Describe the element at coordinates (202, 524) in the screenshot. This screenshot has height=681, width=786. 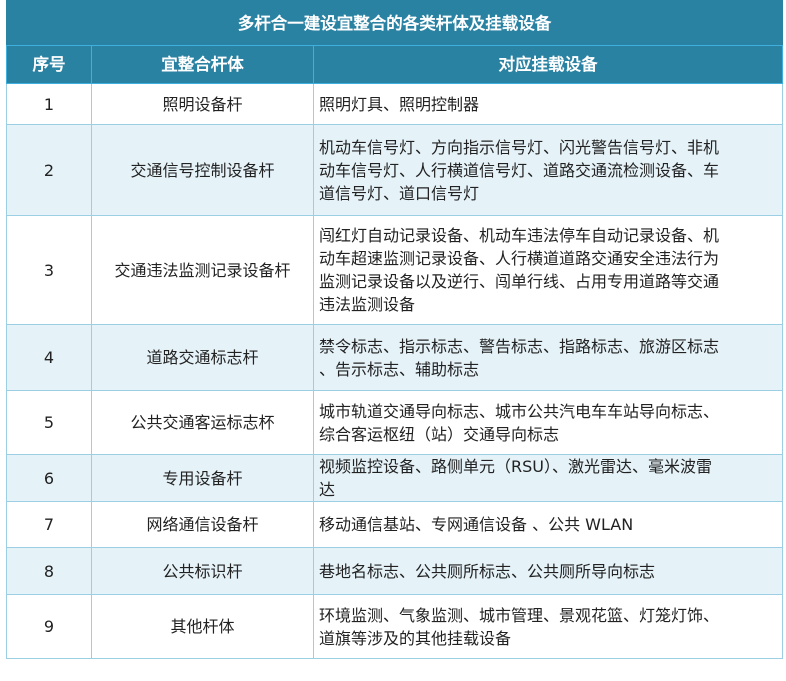
I see `pole-type: 网络通信设备杆` at that location.